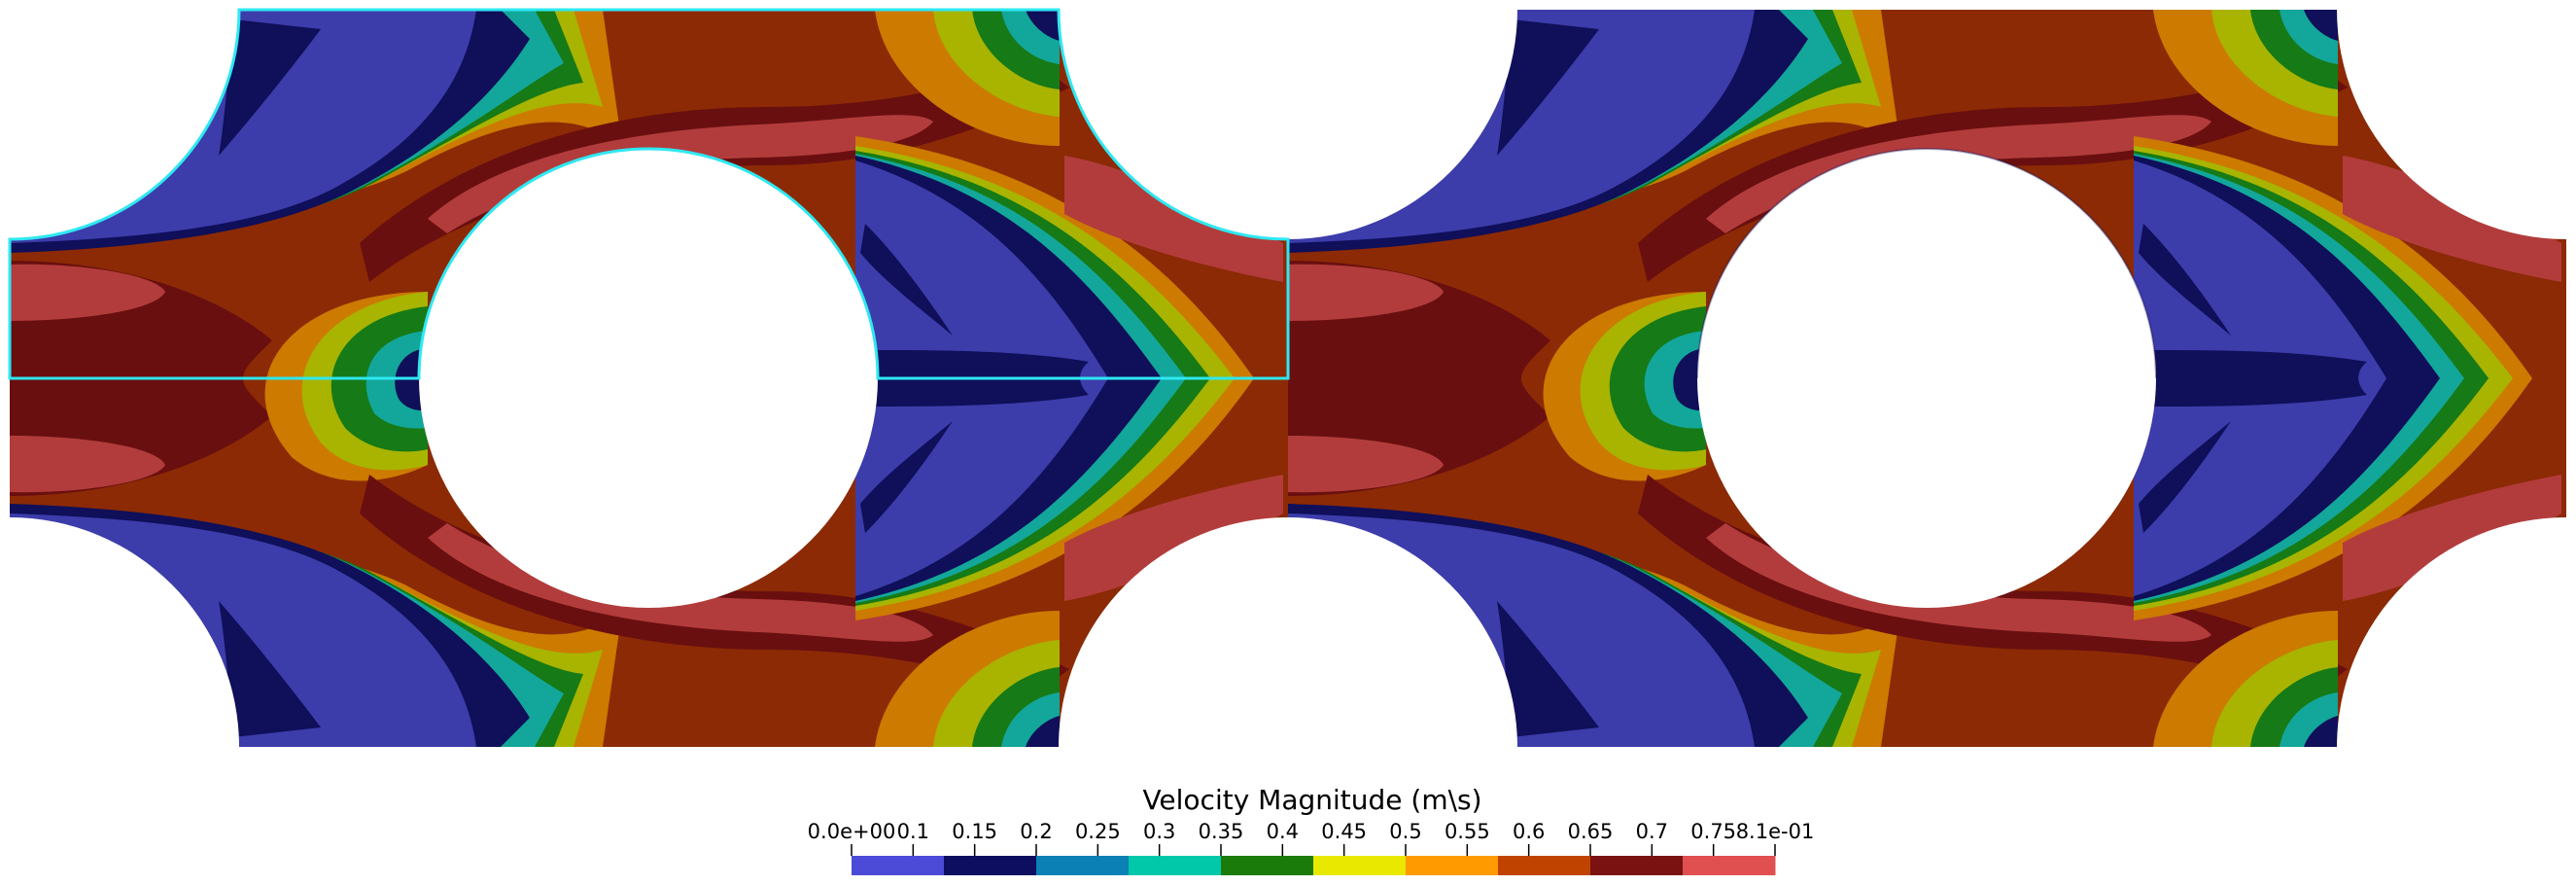 This screenshot has height=885, width=2576. What do you see at coordinates (1529, 832) in the screenshot?
I see `colorbar-tick-label: 0.6` at bounding box center [1529, 832].